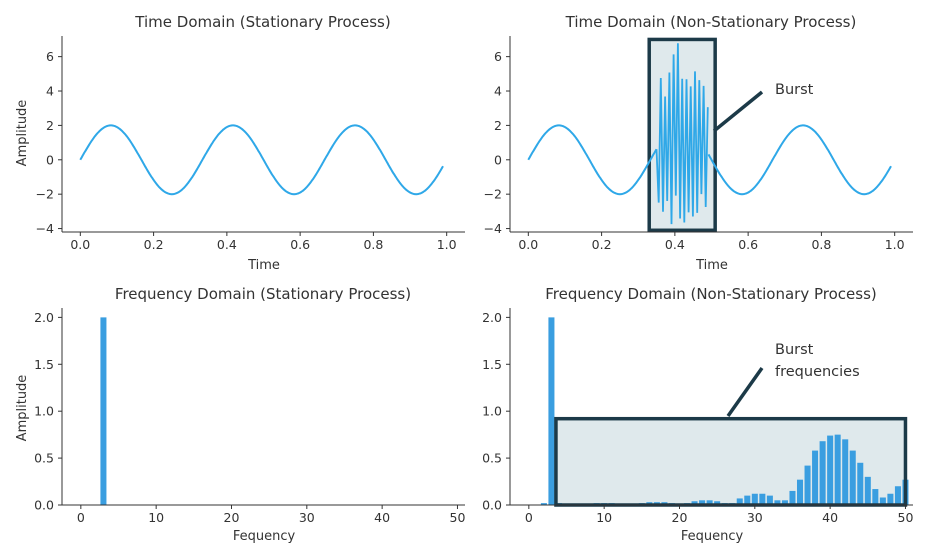  Describe the element at coordinates (745, 392) in the screenshot. I see `burst-frequencies-pointer-line` at that location.